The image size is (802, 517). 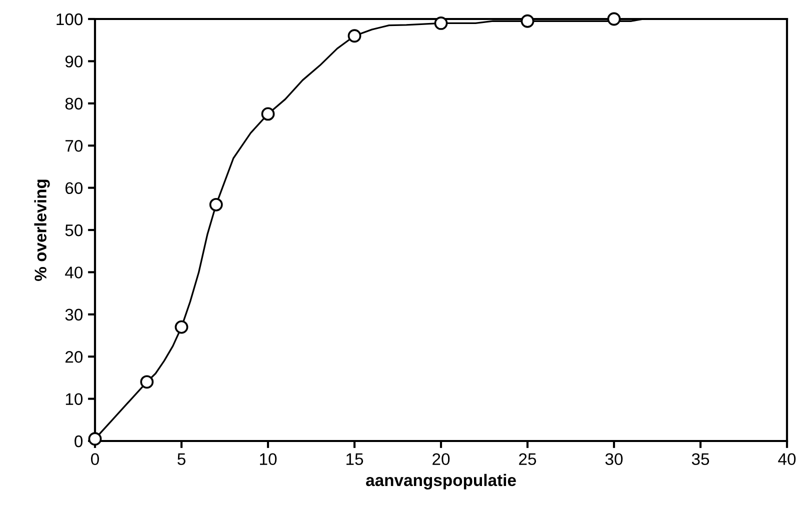 I want to click on y-tick-label: 70, so click(x=74, y=146).